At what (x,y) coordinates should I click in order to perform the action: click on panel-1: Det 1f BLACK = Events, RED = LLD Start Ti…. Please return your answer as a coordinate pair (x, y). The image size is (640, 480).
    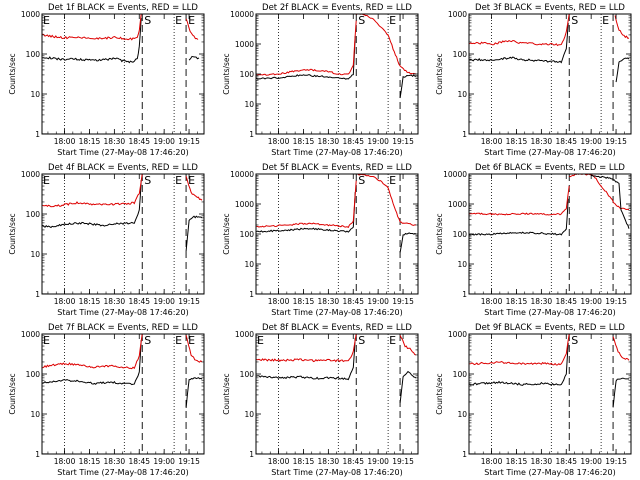
    Looking at the image, I should click on (106, 80).